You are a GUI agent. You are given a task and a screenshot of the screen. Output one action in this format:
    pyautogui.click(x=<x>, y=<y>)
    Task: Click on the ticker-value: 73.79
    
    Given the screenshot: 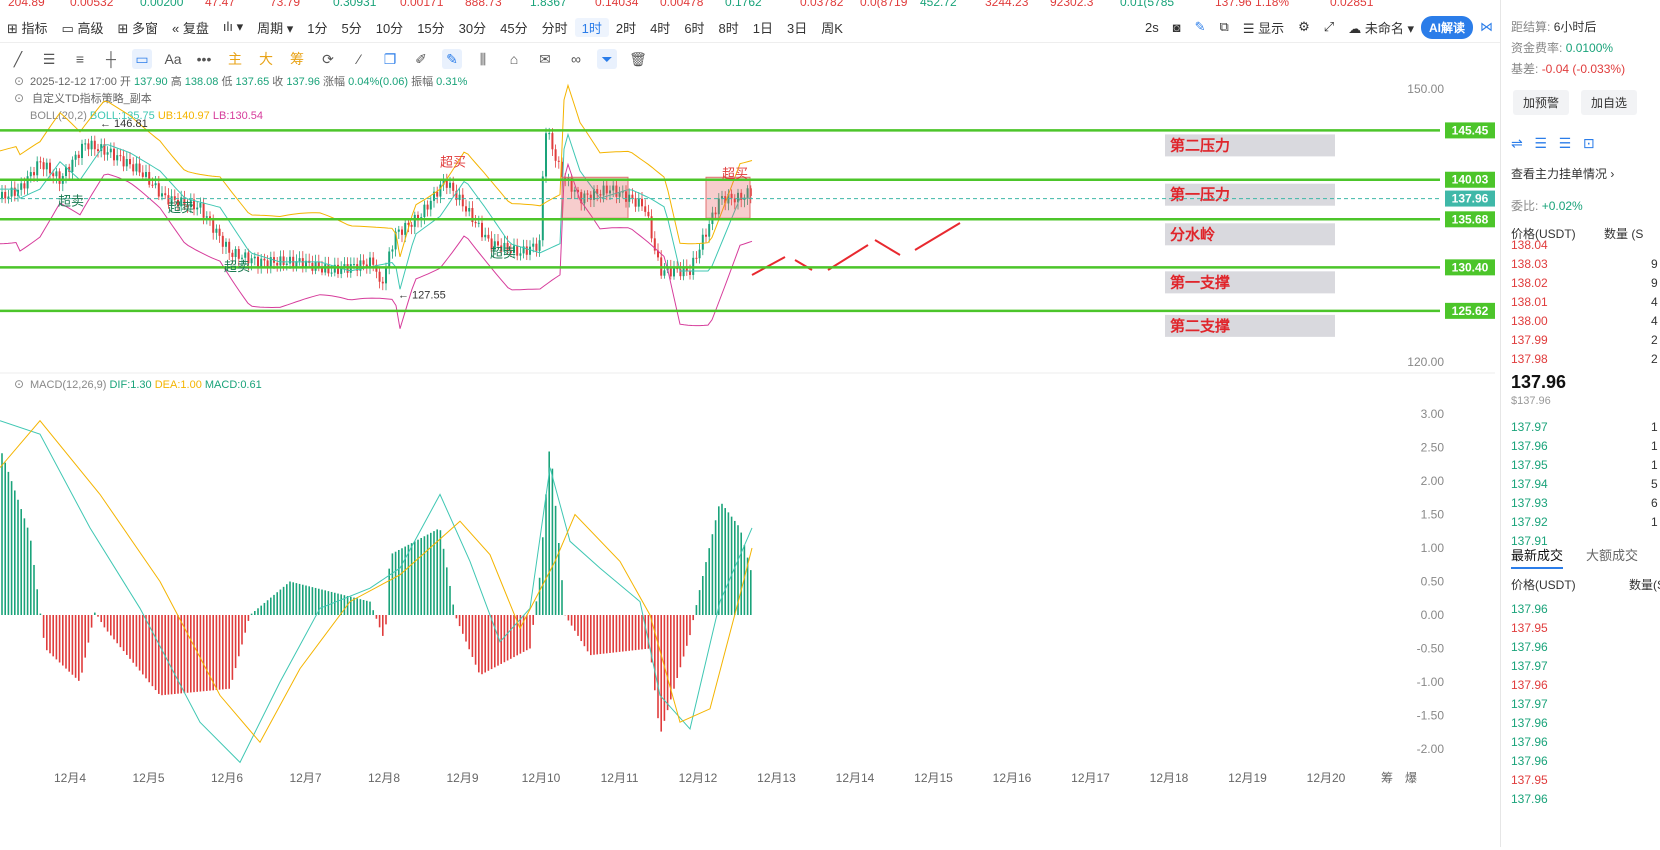 What is the action you would take?
    pyautogui.click(x=285, y=4)
    